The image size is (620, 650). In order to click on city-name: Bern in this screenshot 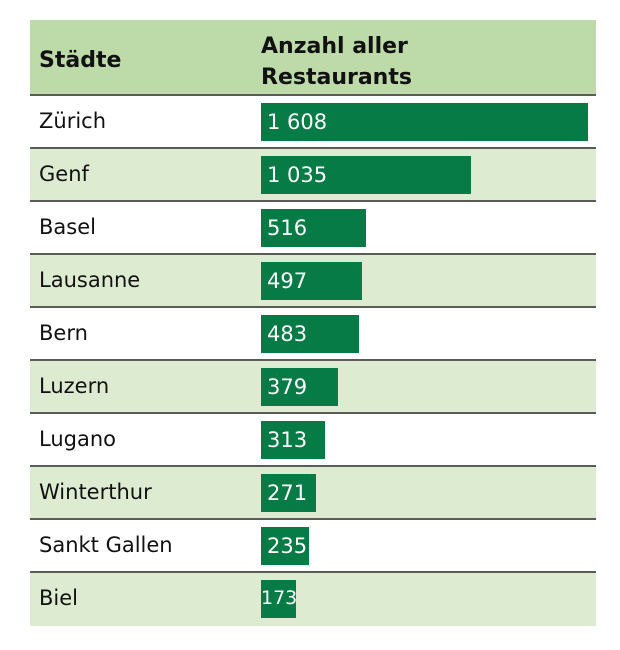, I will do `click(63, 333)`.